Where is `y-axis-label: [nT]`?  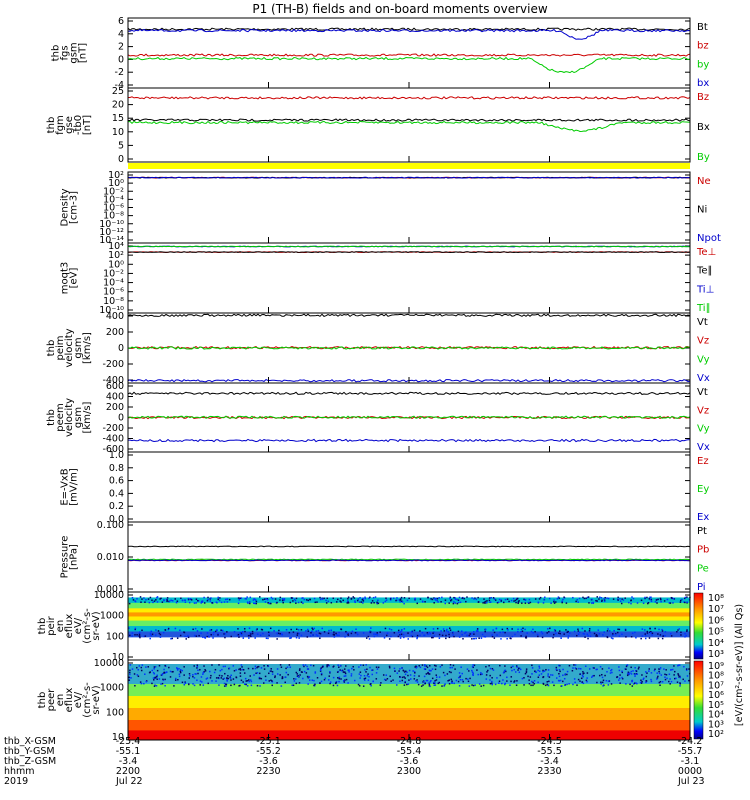 y-axis-label: [nT] is located at coordinates (83, 53).